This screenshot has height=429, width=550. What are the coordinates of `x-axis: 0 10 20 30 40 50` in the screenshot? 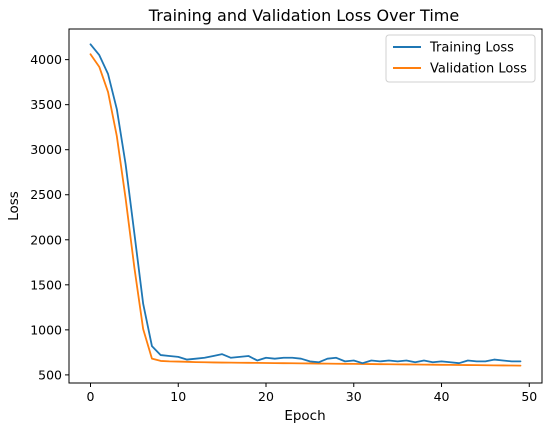 It's located at (312, 393).